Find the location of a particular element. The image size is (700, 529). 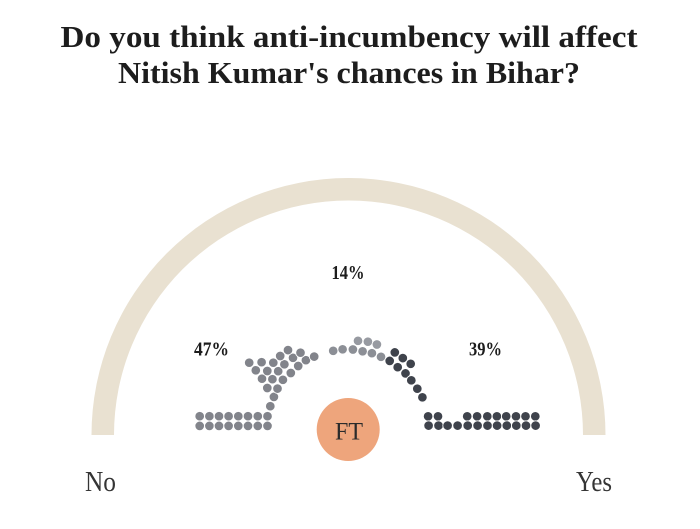

svg-text: FT is located at coordinates (349, 432).